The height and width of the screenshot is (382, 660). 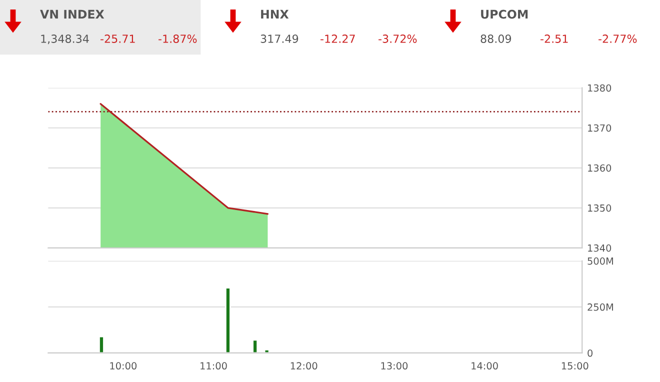 I want to click on text: 88.09, so click(x=496, y=38).